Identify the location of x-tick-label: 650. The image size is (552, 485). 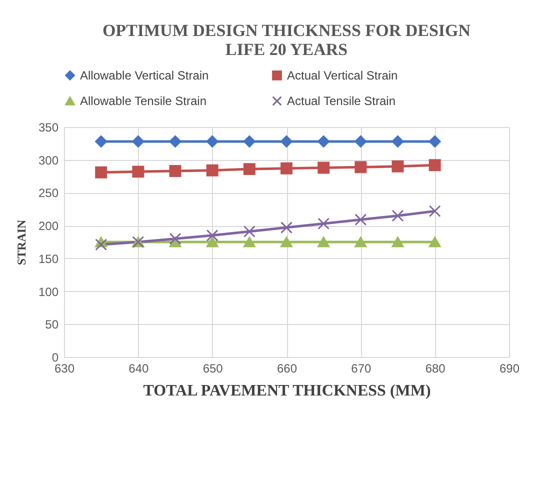
(213, 369).